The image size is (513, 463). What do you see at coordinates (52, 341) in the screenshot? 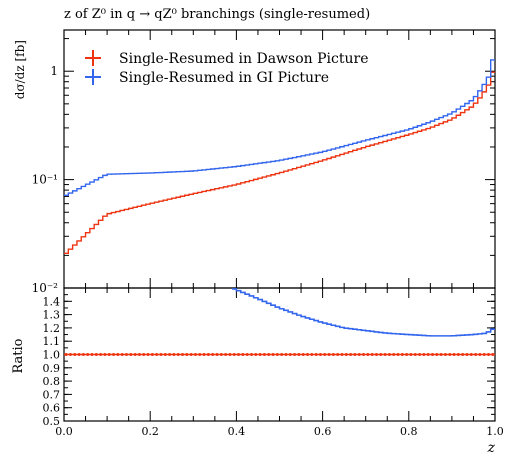
I see `ratio-y-tick-label: 1.1` at bounding box center [52, 341].